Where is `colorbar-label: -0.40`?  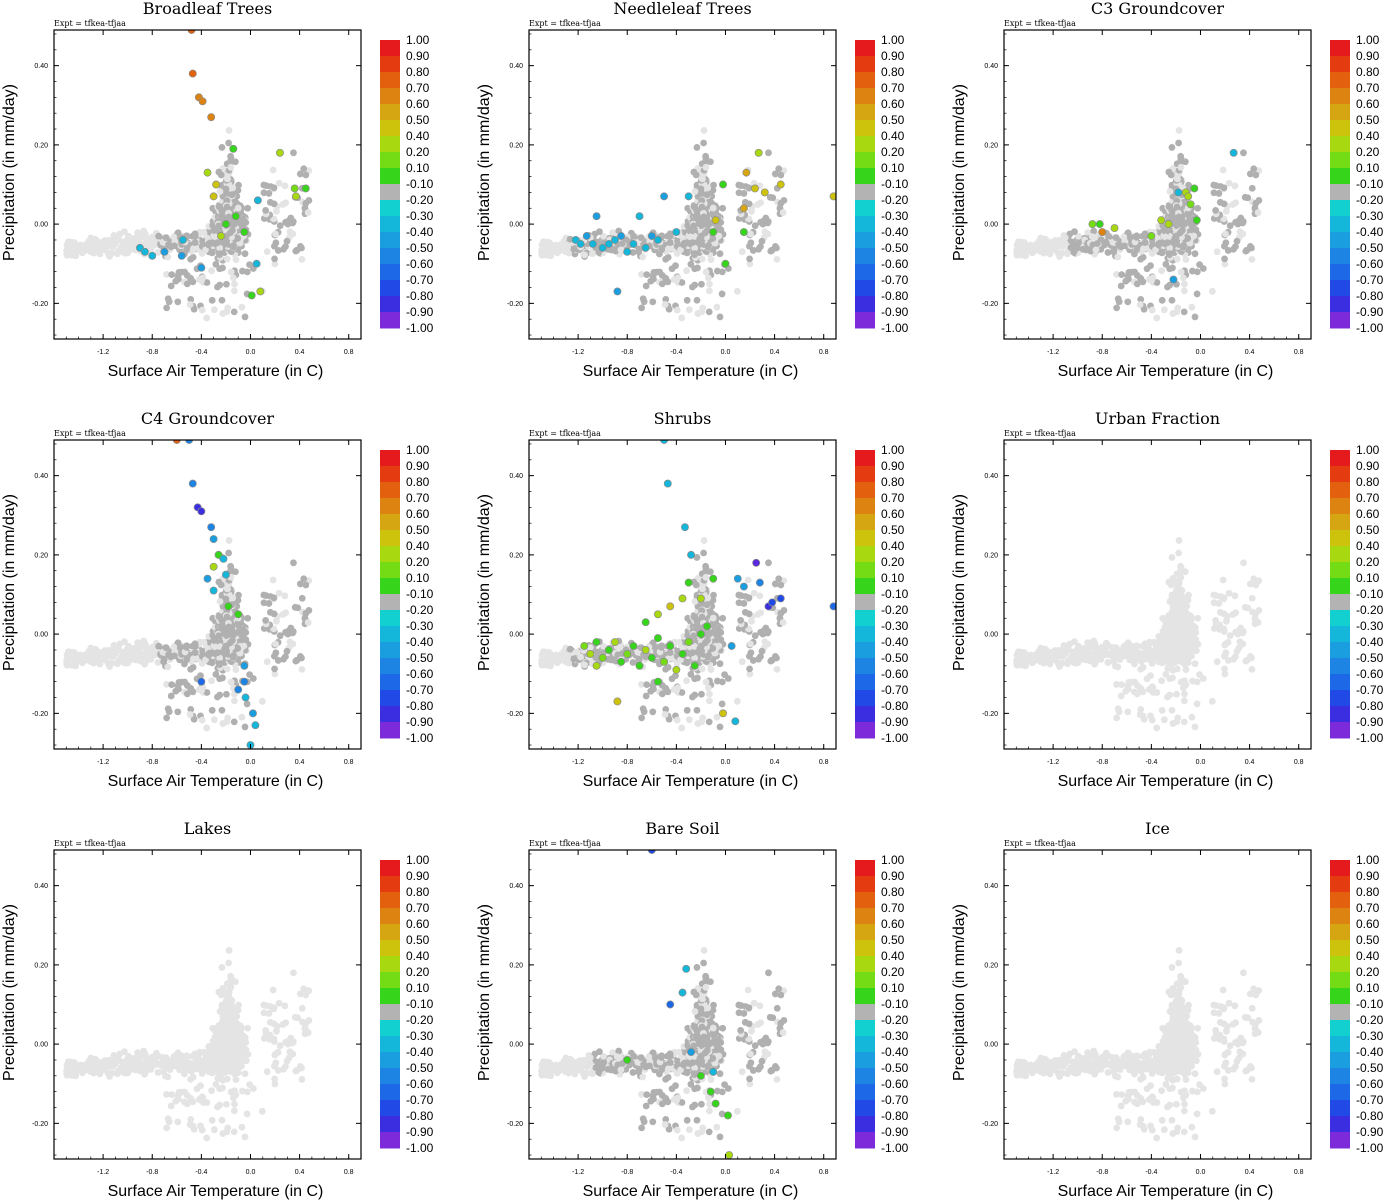
colorbar-label: -0.40 is located at coordinates (895, 232).